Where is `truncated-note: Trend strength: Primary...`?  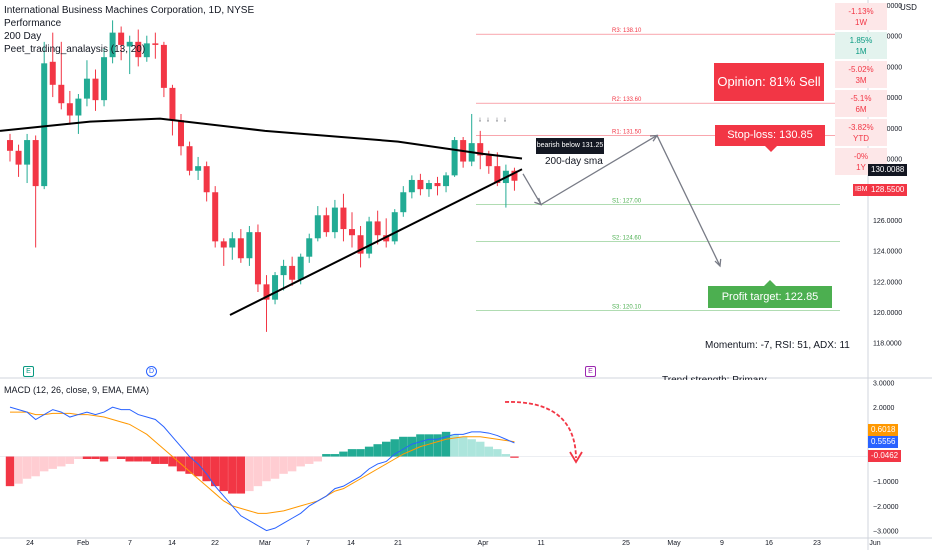 truncated-note: Trend strength: Primary... is located at coordinates (762, 376).